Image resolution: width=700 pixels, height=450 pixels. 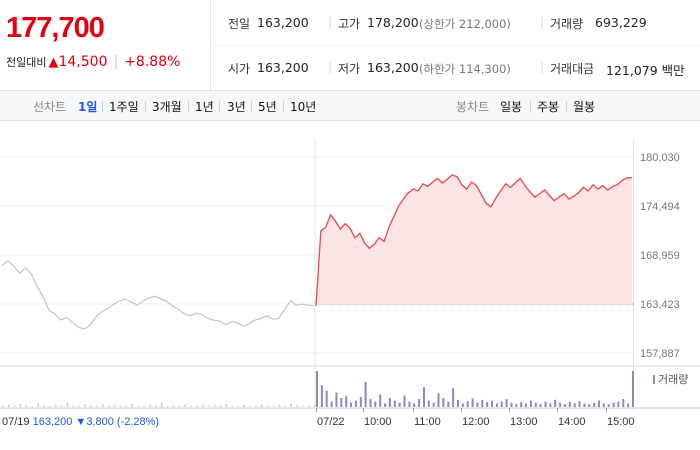 What do you see at coordinates (572, 422) in the screenshot?
I see `x-tick-label: 14:00` at bounding box center [572, 422].